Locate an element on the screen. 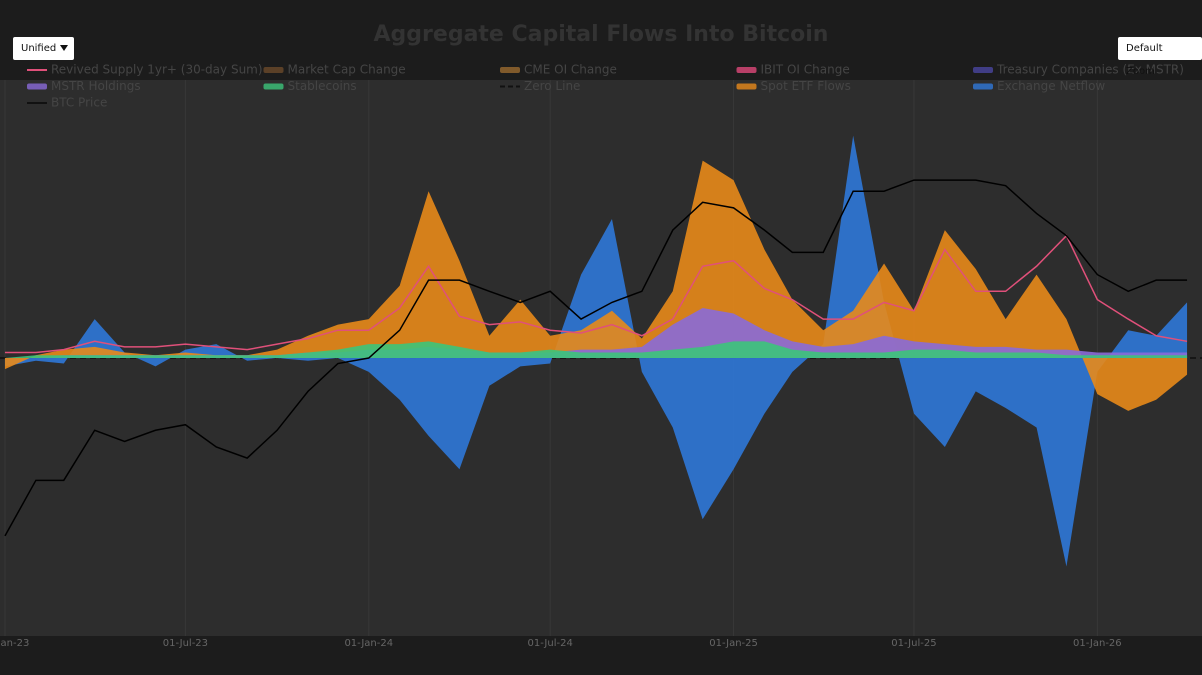  legend-label: IBIT OI Change is located at coordinates (805, 70).